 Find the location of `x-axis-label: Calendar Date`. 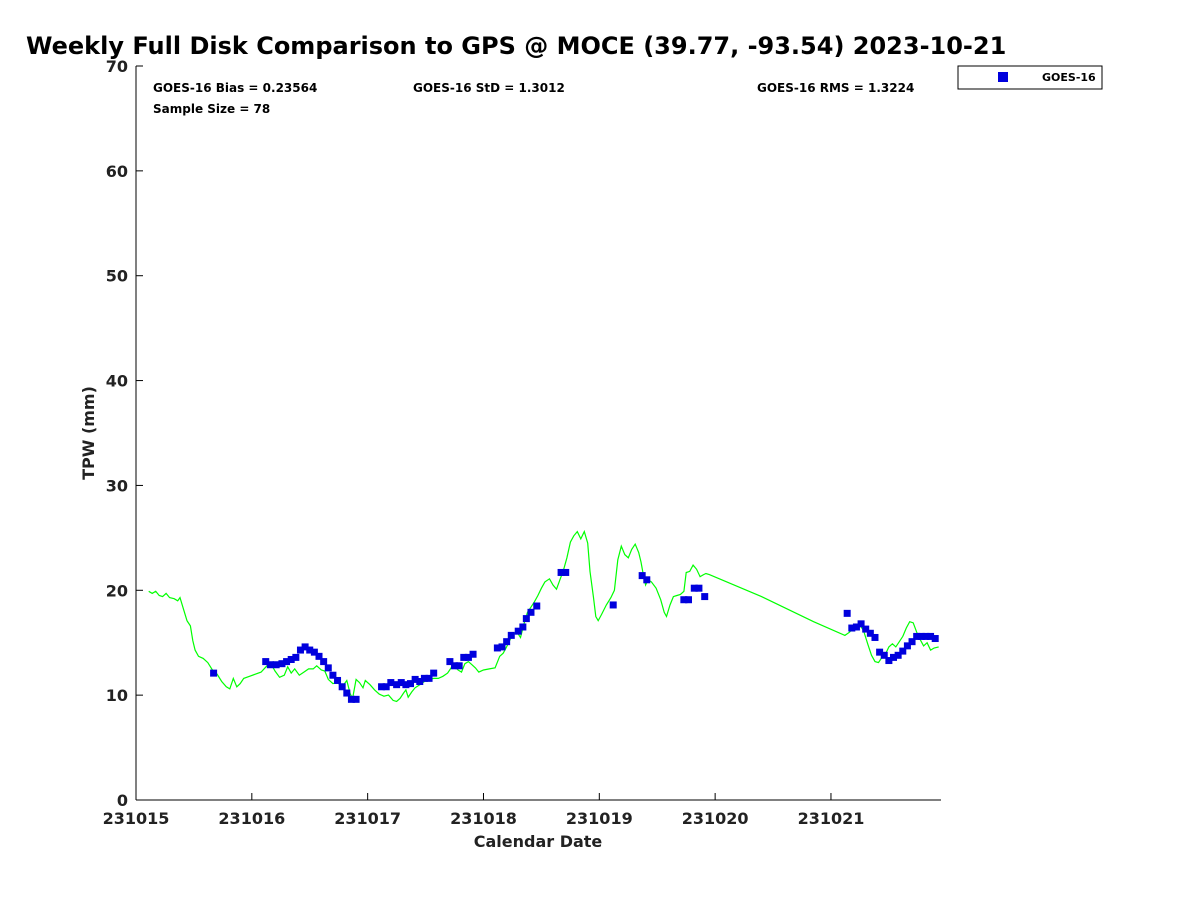

x-axis-label: Calendar Date is located at coordinates (538, 841).